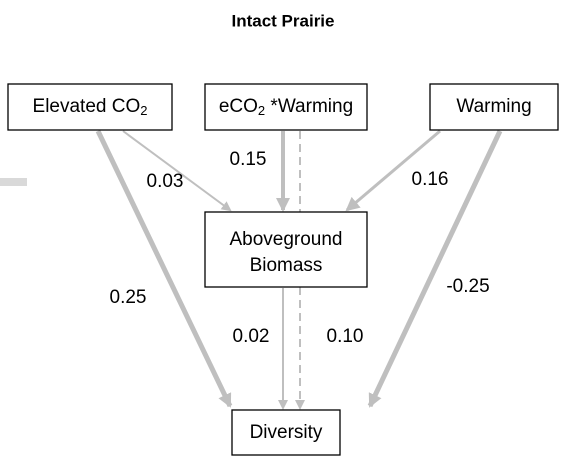 The height and width of the screenshot is (458, 566). I want to click on node-label: Aboveground Biomass, so click(285, 252).